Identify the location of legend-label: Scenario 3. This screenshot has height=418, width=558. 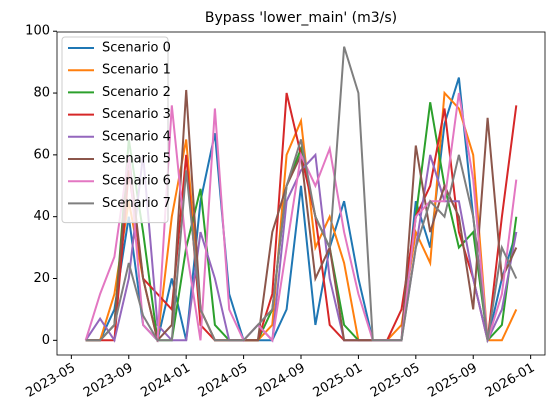
(136, 114).